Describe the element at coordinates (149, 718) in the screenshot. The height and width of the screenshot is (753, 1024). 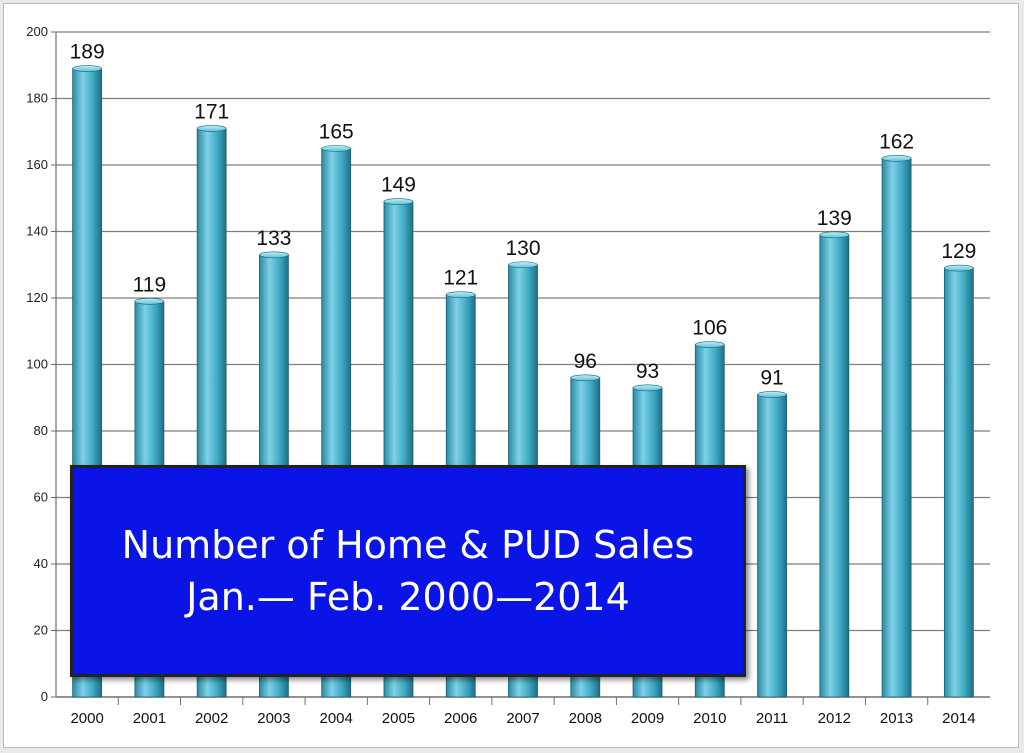
I see `x-tick-label-2001: 2001` at that location.